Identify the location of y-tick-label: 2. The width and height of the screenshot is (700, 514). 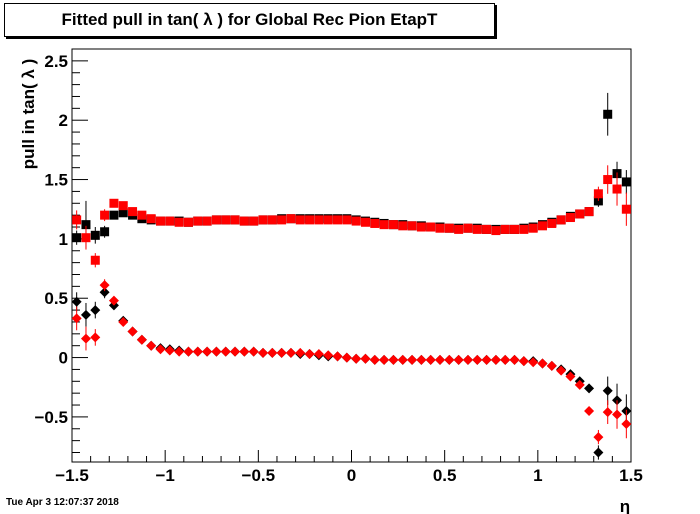
(63, 120).